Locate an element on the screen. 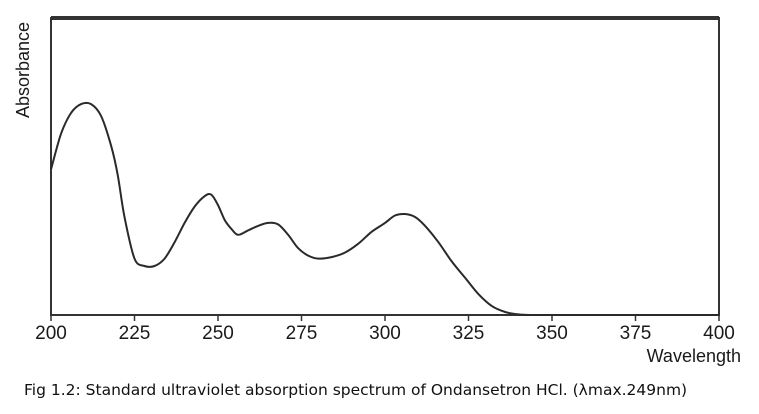  x-tick-label: 400 is located at coordinates (719, 333).